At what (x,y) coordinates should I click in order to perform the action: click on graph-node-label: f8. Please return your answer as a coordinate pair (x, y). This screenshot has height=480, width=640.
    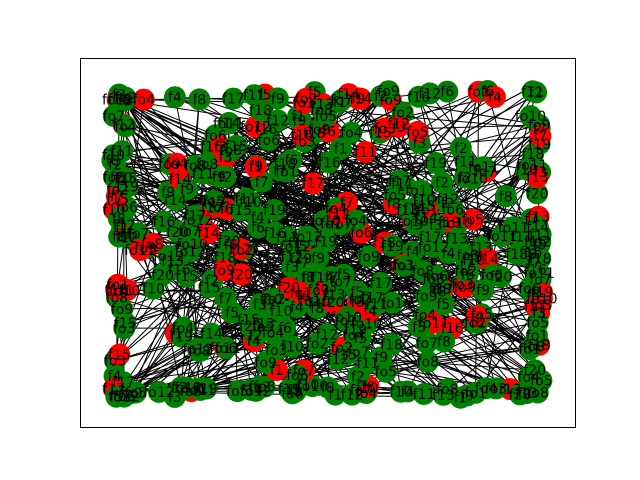
    Looking at the image, I should click on (328, 389).